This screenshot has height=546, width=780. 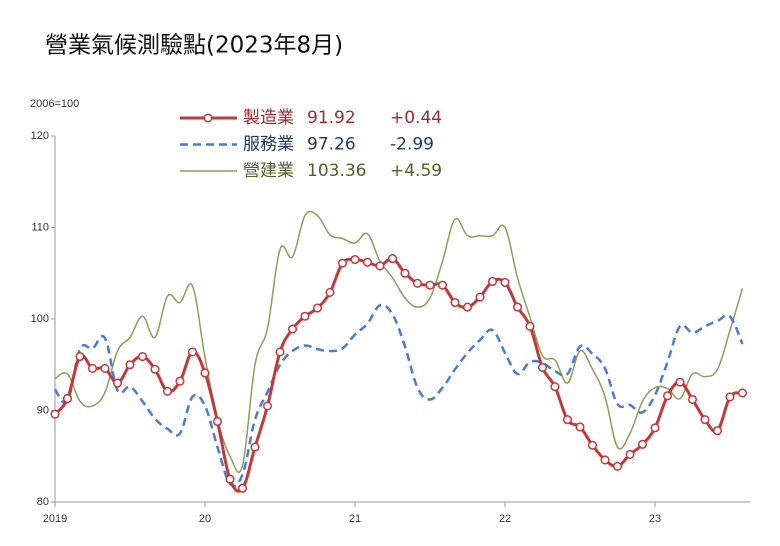 I want to click on legend-value: 97.26, so click(x=331, y=145).